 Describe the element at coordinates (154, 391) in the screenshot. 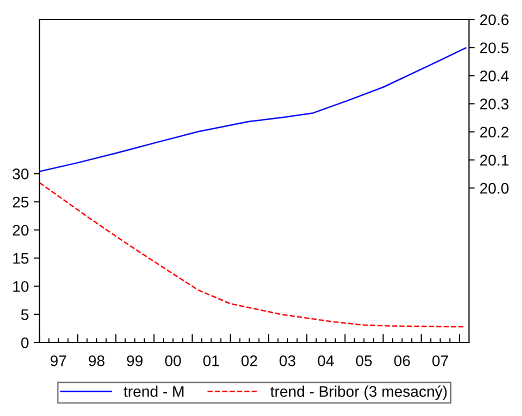

I see `legend-label: trend - M` at that location.